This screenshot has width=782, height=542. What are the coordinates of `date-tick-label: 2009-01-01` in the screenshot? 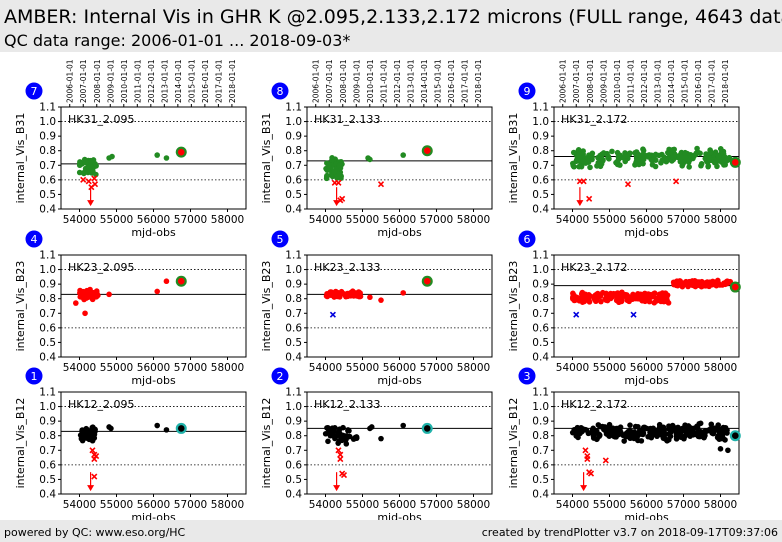 It's located at (603, 81).